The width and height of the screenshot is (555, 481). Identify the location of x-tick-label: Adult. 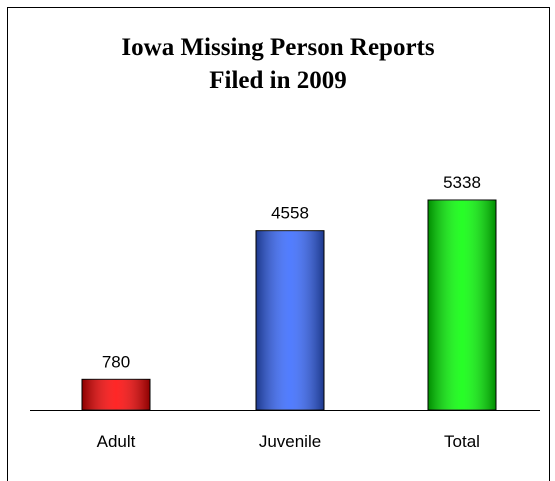
(116, 441).